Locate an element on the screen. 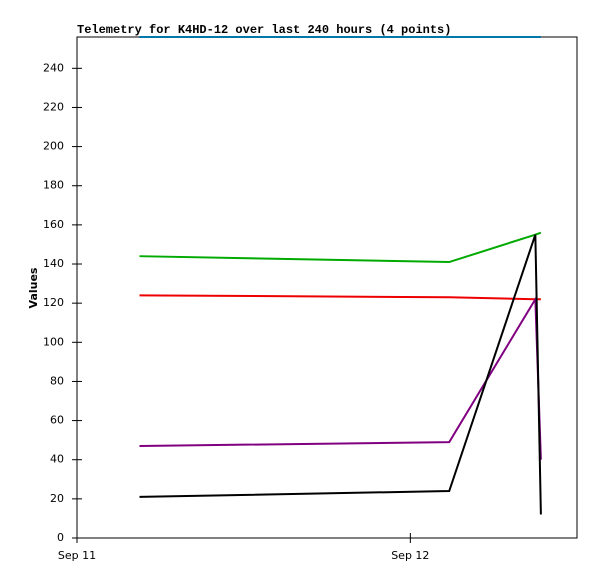 This screenshot has width=597, height=583. y-tick-label: 220 is located at coordinates (53, 106).